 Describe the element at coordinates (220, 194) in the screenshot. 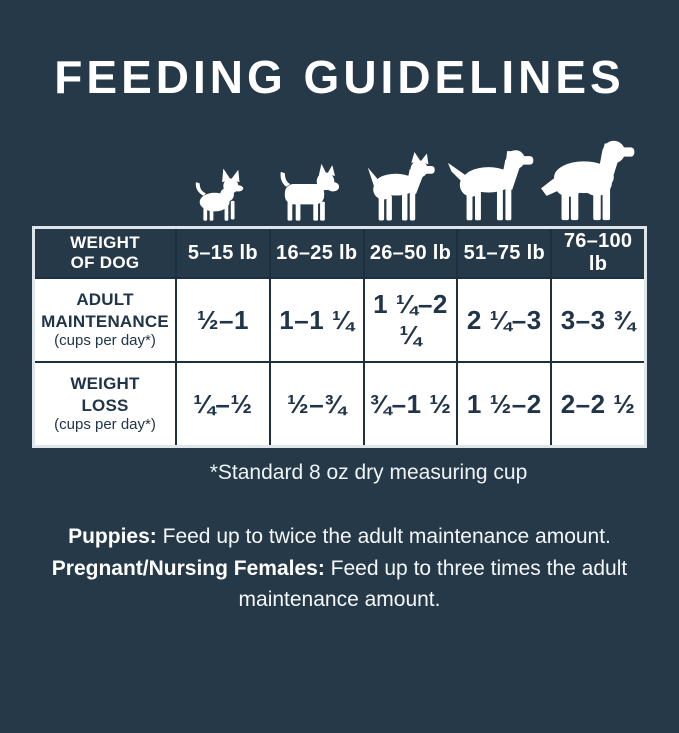

I see `chihuahua-icon` at that location.